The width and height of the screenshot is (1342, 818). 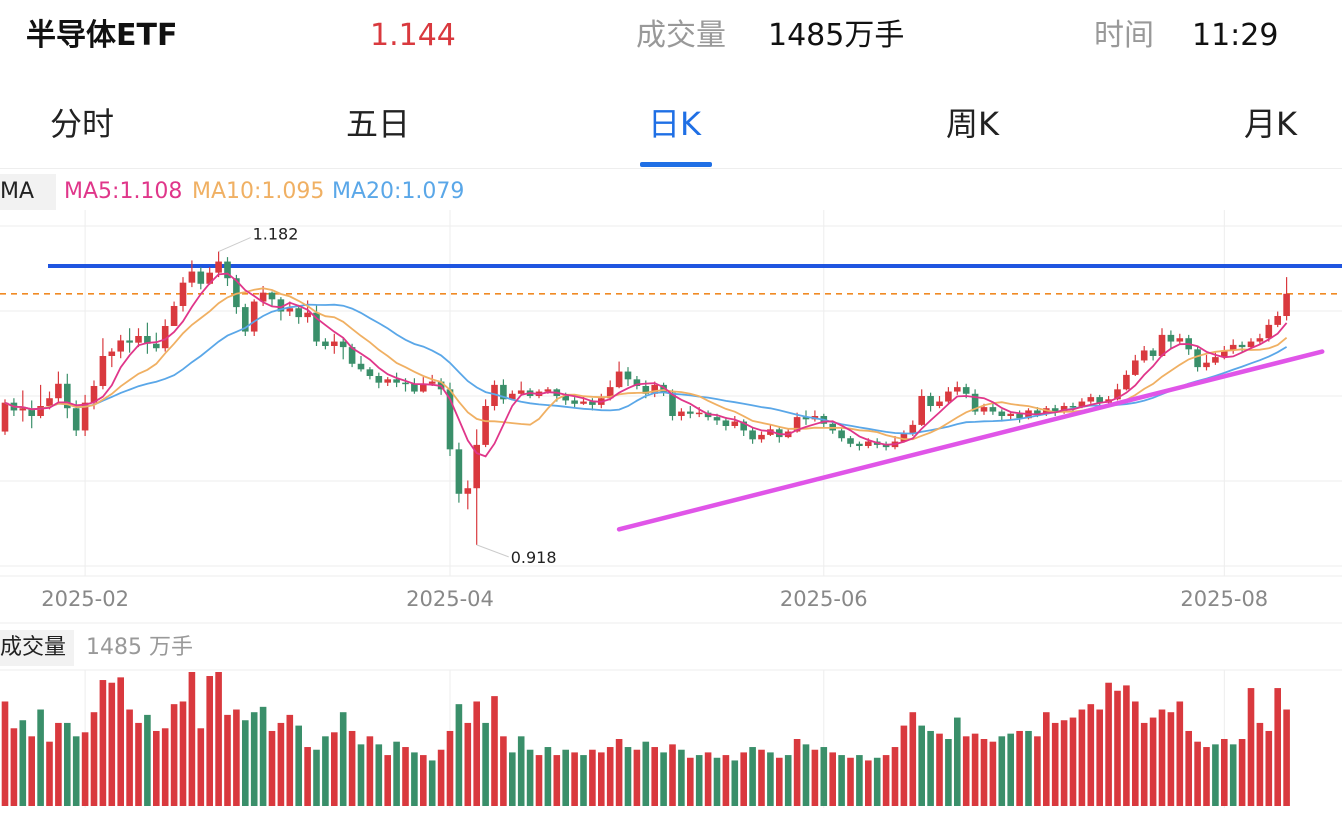 I want to click on low-marker-leader, so click(x=492, y=551).